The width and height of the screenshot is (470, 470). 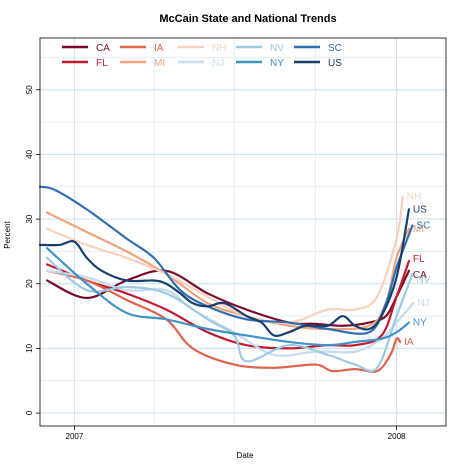 I want to click on legend-label-nh: NH, so click(x=219, y=48).